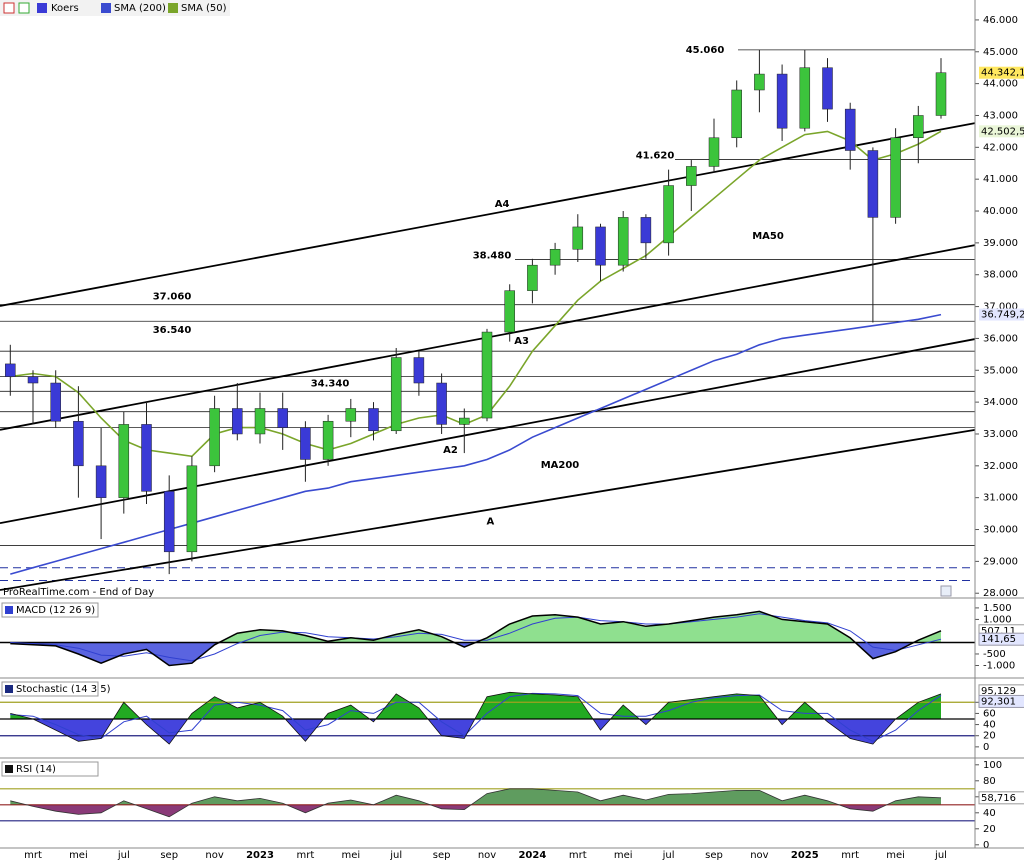 This screenshot has width=1024, height=862. What do you see at coordinates (992, 765) in the screenshot?
I see `y-tick-label: 100` at bounding box center [992, 765].